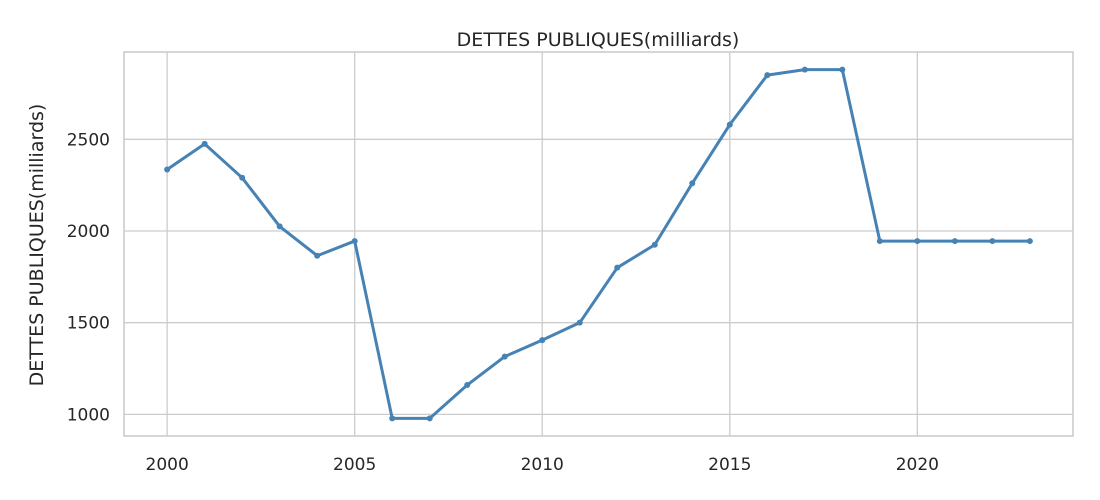 This screenshot has height=500, width=1100. Describe the element at coordinates (167, 465) in the screenshot. I see `x-tick-label: 2000` at that location.